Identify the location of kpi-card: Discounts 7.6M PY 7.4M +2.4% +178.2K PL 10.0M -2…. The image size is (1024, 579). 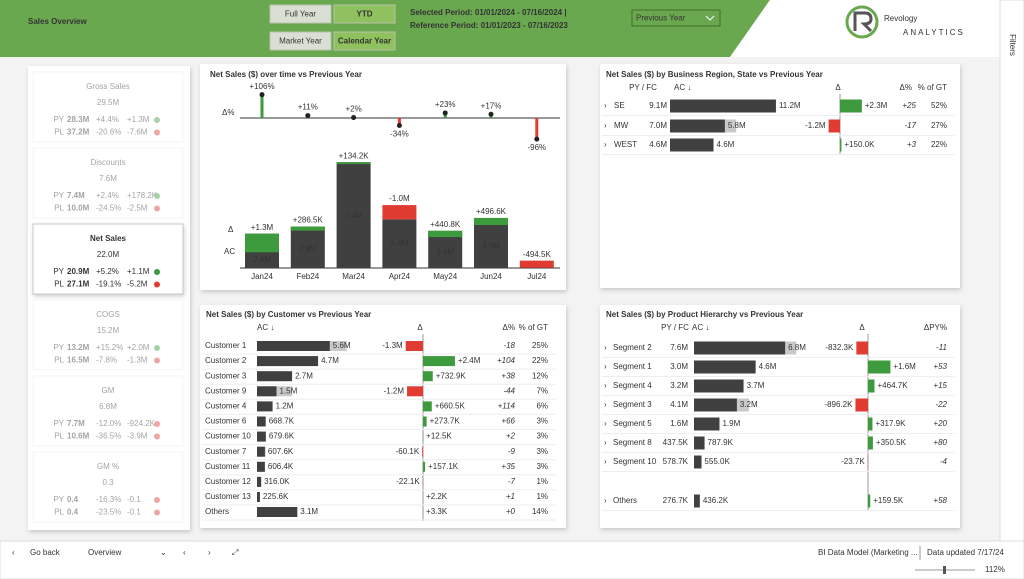
(108, 183).